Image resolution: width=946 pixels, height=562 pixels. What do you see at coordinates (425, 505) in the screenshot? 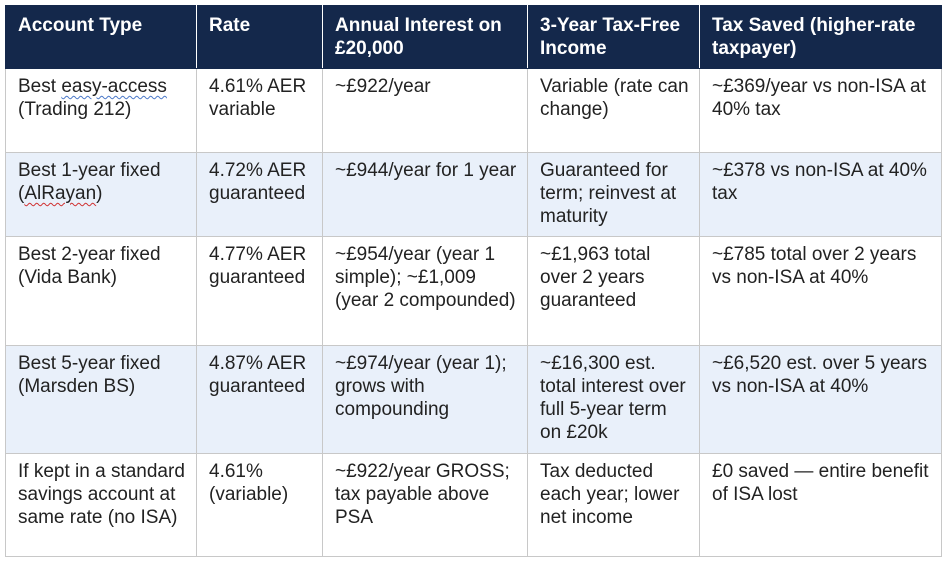
I see `cell-annual-interest: ~£922/year GROSS; tax payable above PSA` at bounding box center [425, 505].